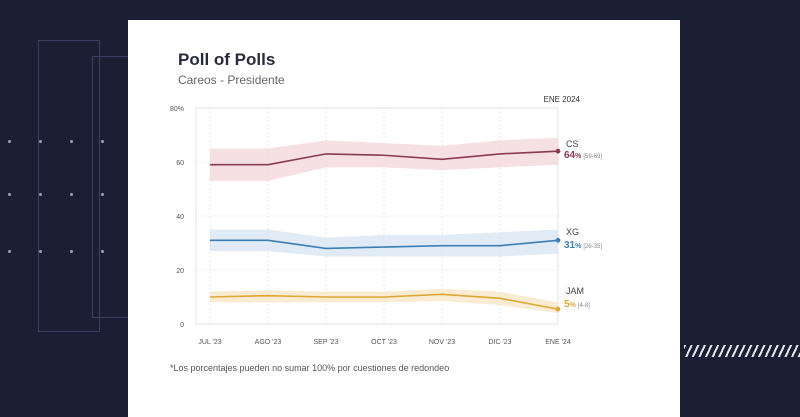 The height and width of the screenshot is (417, 800). I want to click on confidence-band-xg, so click(384, 243).